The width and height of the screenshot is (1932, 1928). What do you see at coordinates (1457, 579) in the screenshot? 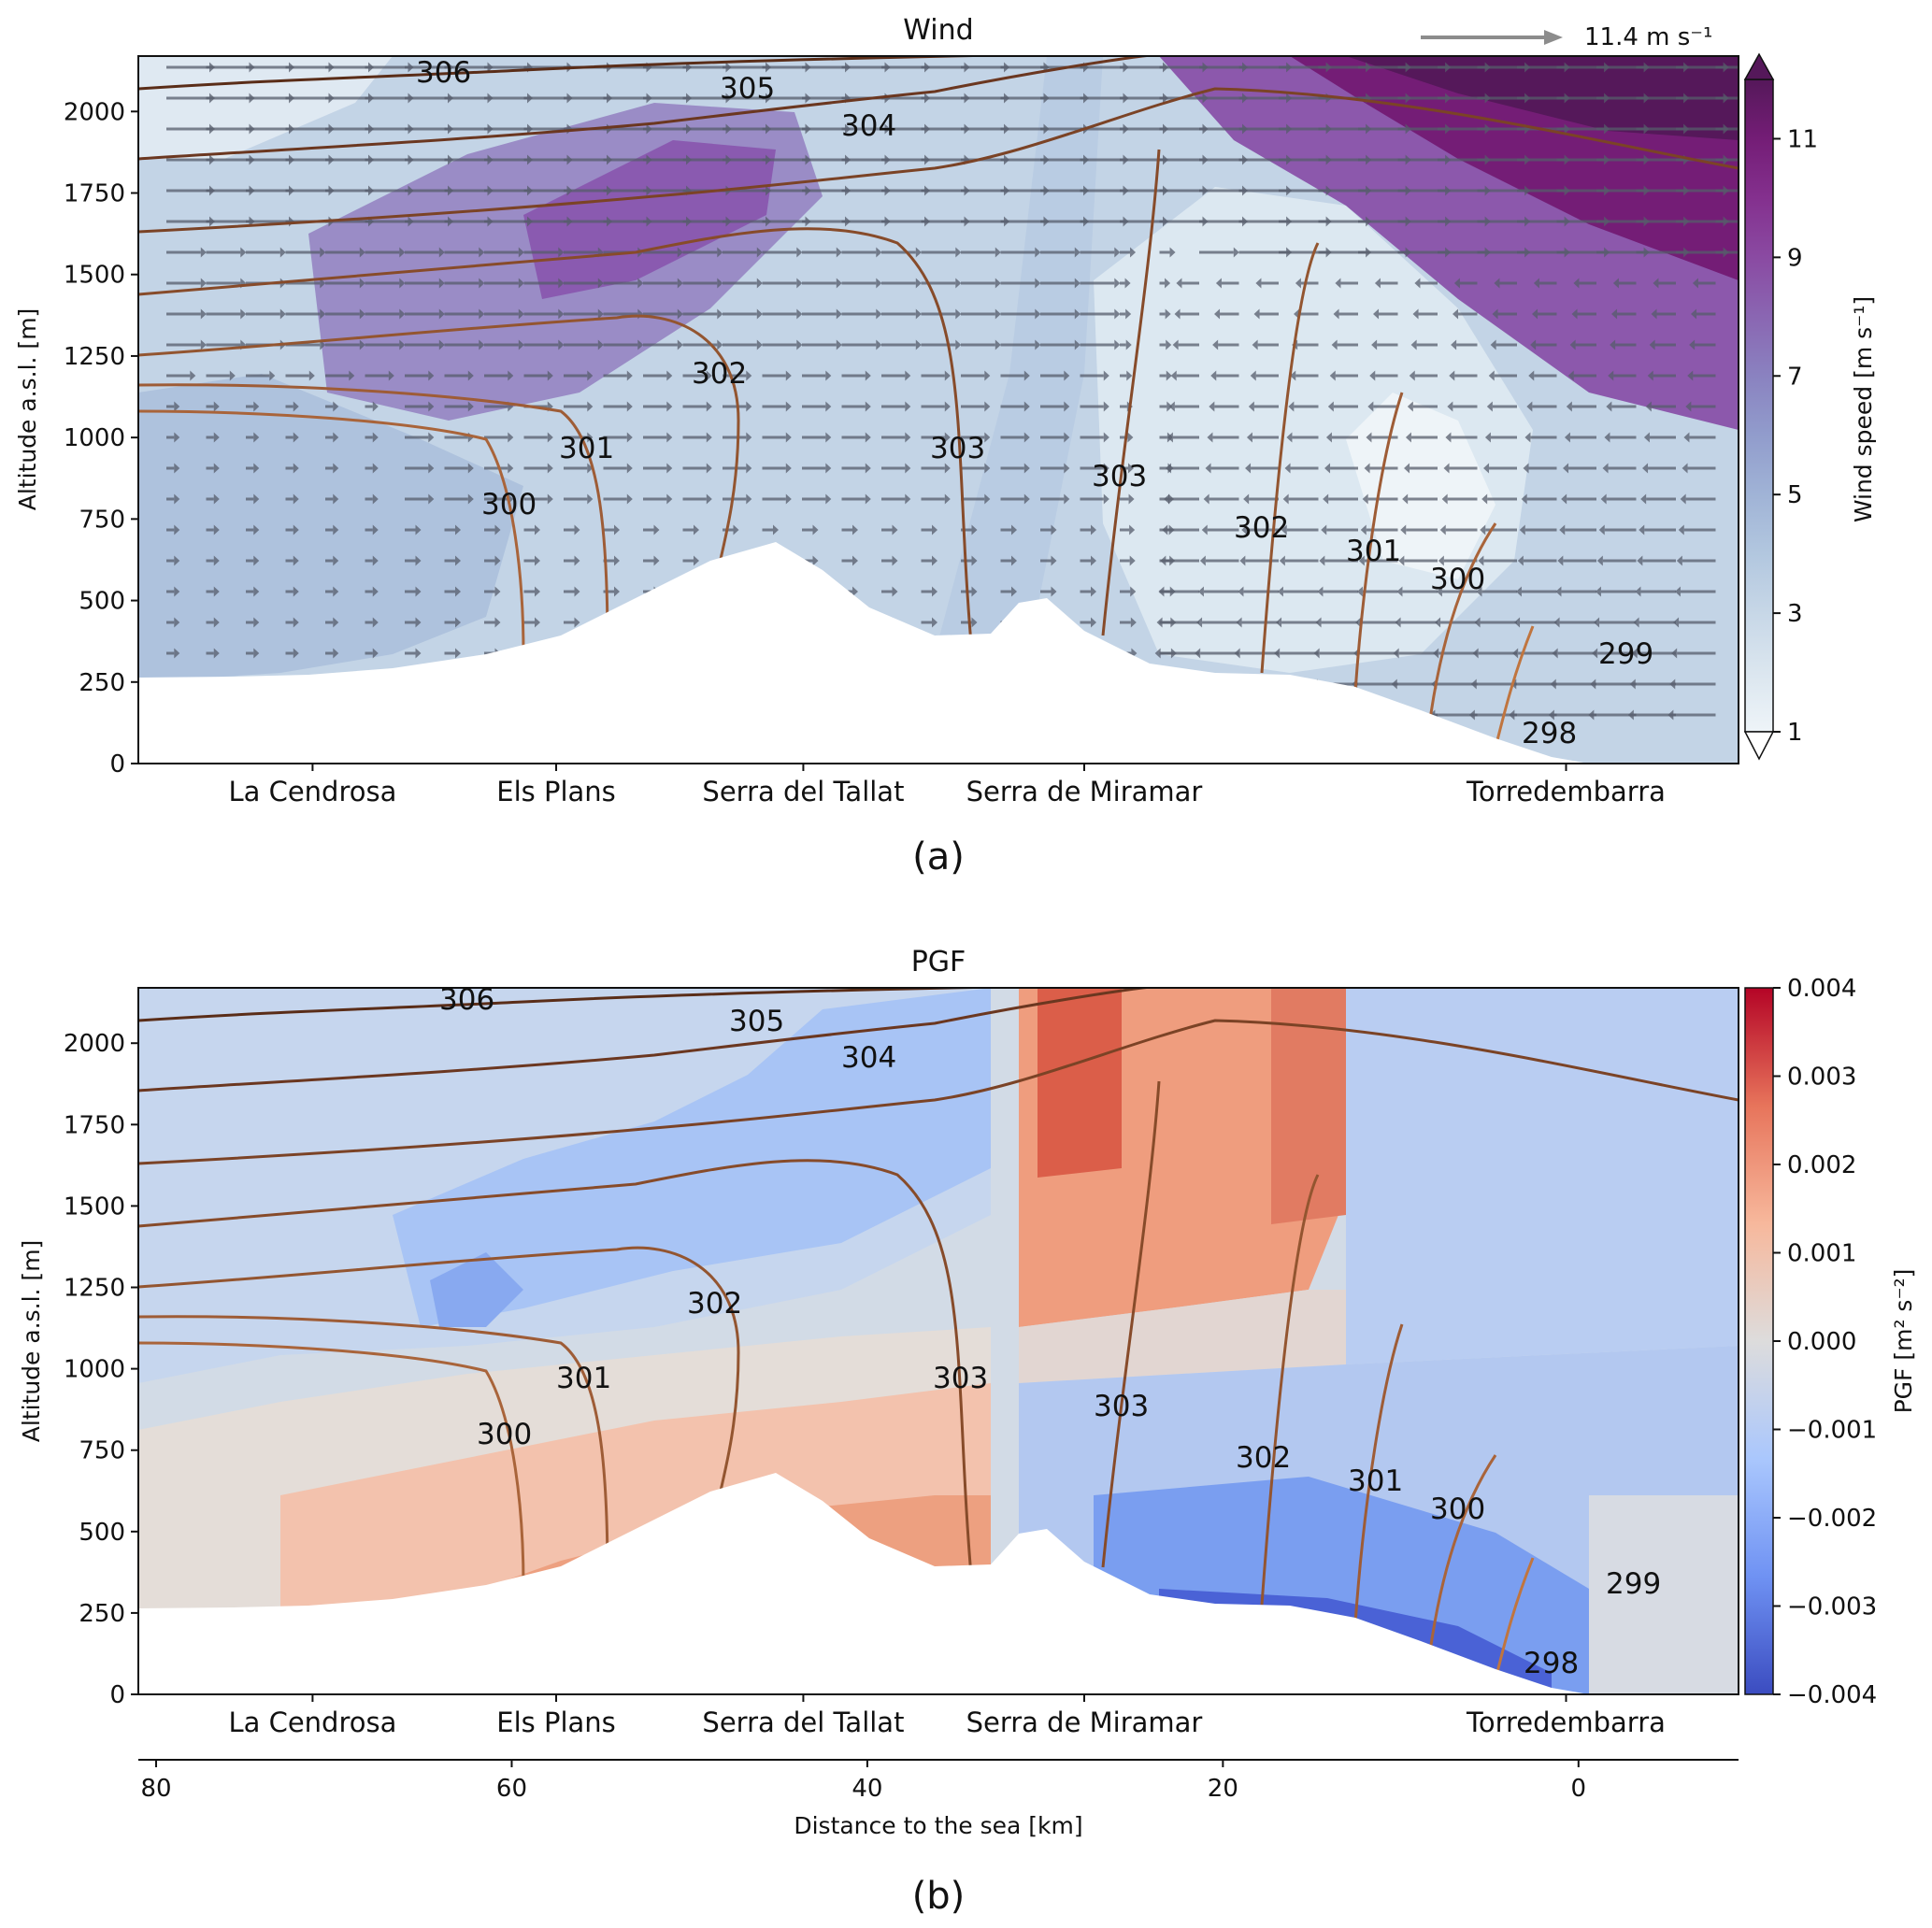
I see `contour-label-300-right-a: 300` at bounding box center [1457, 579].